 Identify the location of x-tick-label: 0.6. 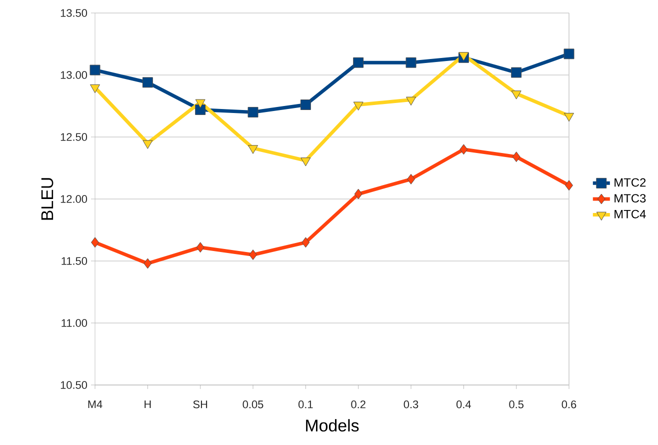
(569, 404).